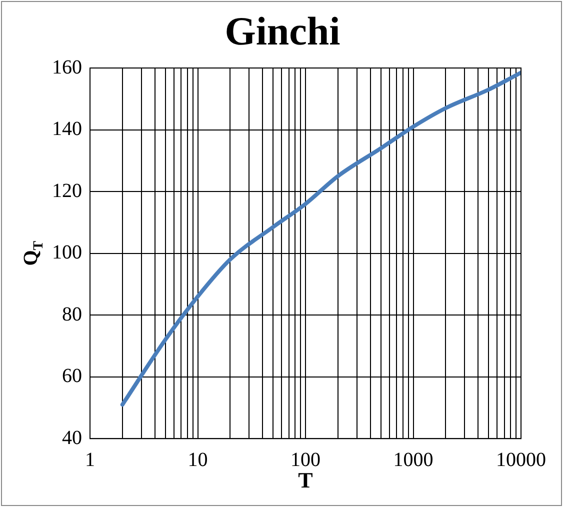  What do you see at coordinates (72, 314) in the screenshot?
I see `y-tick-label: 80` at bounding box center [72, 314].